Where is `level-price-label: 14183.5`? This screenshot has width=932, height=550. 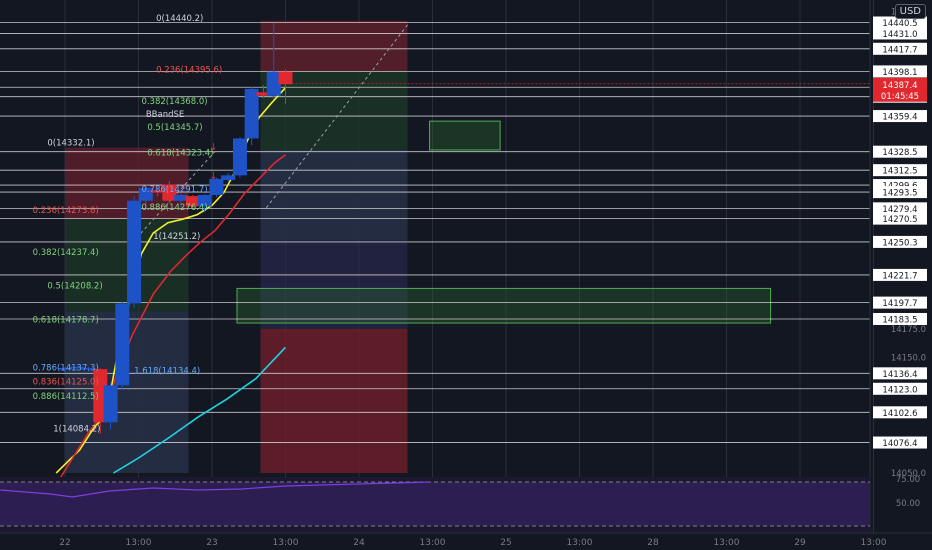
level-price-label: 14183.5 is located at coordinates (899, 320).